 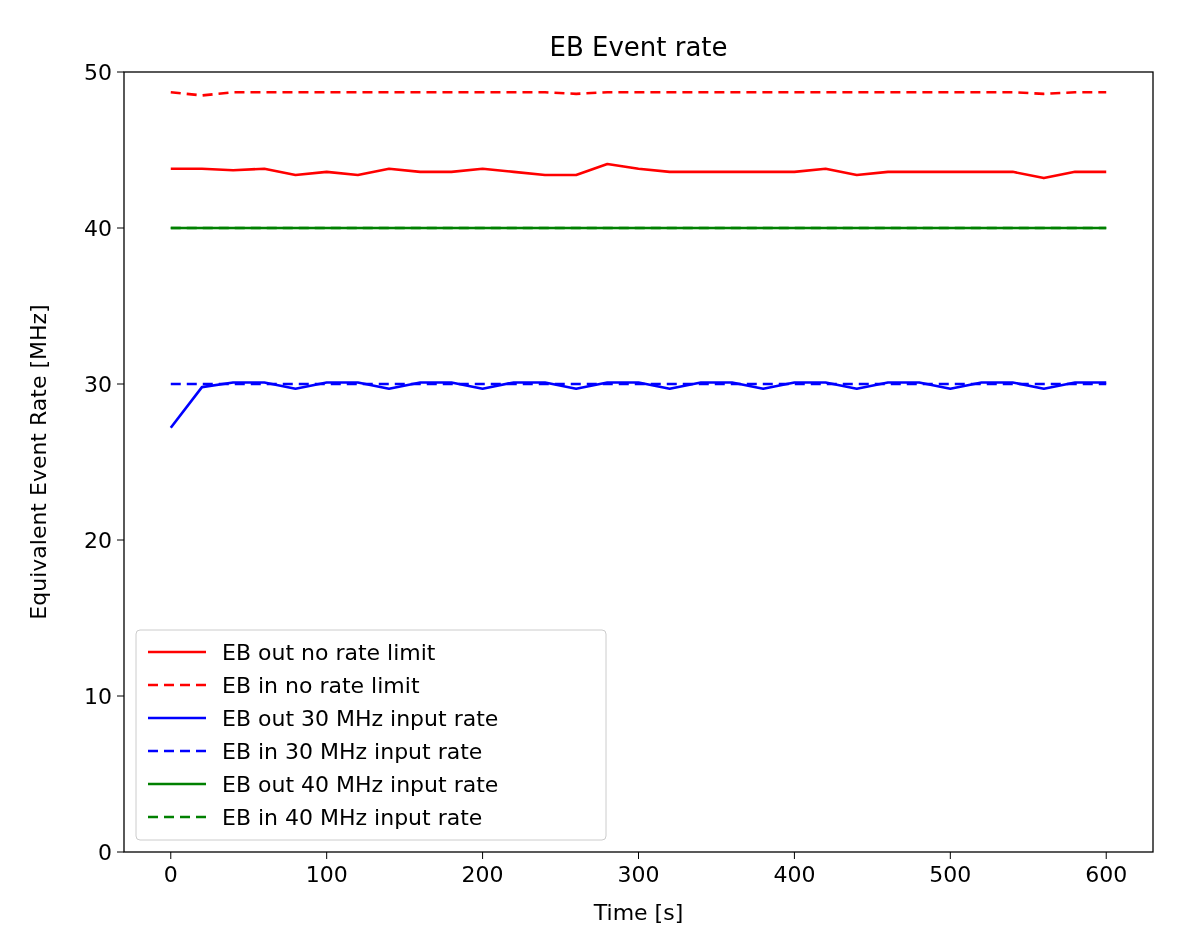 What do you see at coordinates (98, 384) in the screenshot?
I see `y-tick-label: 30` at bounding box center [98, 384].